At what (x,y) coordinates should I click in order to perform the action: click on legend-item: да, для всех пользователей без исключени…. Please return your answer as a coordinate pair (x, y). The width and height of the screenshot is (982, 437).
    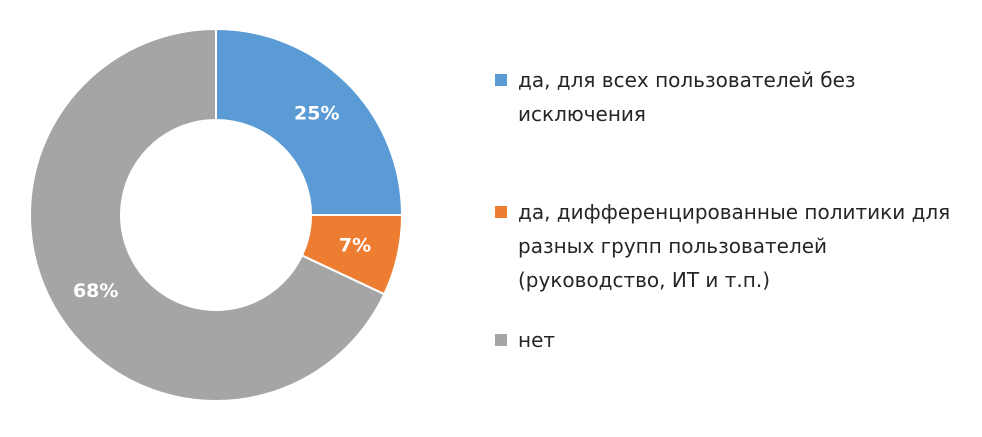
    Looking at the image, I should click on (730, 97).